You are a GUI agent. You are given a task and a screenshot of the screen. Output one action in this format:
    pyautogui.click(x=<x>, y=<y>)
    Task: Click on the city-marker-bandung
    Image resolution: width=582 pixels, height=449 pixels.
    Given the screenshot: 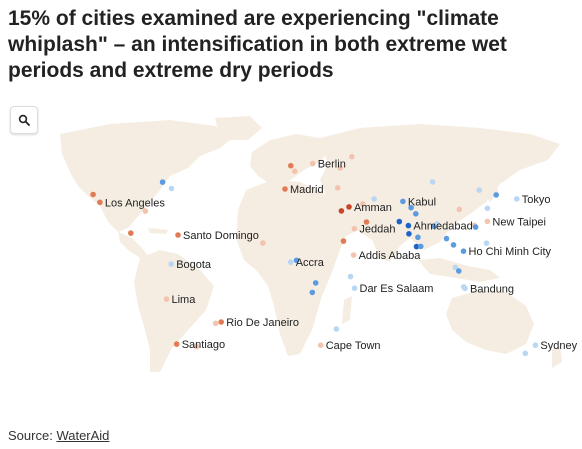 What is the action you would take?
    pyautogui.click(x=465, y=288)
    